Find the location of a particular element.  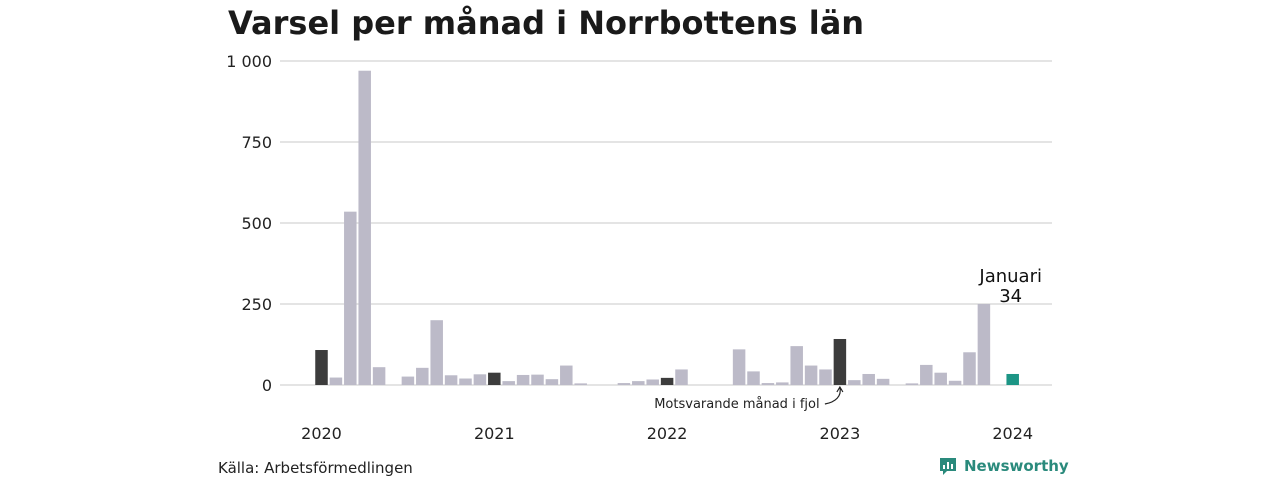

x-tick-label: 2024 is located at coordinates (1012, 433).